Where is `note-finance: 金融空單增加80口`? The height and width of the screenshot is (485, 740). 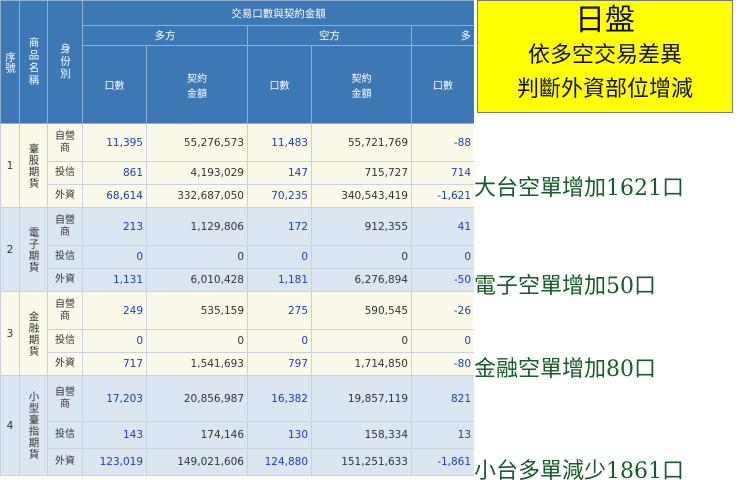
note-finance: 金融空單增加80口 is located at coordinates (565, 369).